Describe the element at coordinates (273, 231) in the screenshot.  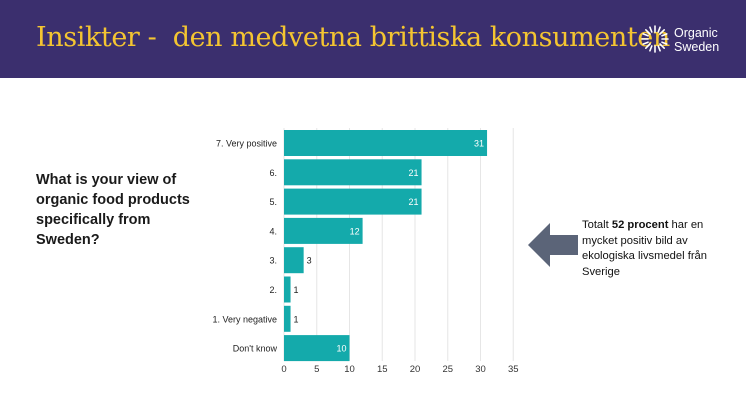
I see `category-label: 4.` at that location.